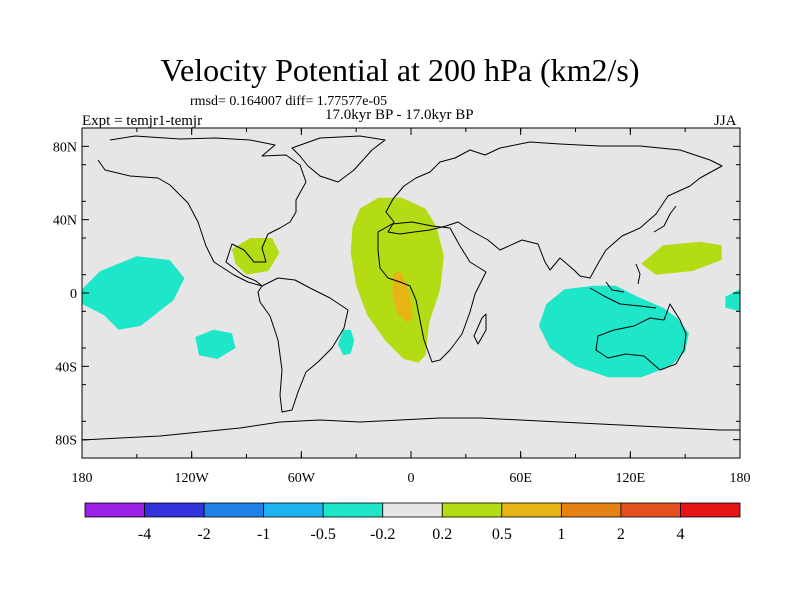 Image resolution: width=800 pixels, height=600 pixels. What do you see at coordinates (133, 293) in the screenshot?
I see `contour-eastern-pacific-negative` at bounding box center [133, 293].